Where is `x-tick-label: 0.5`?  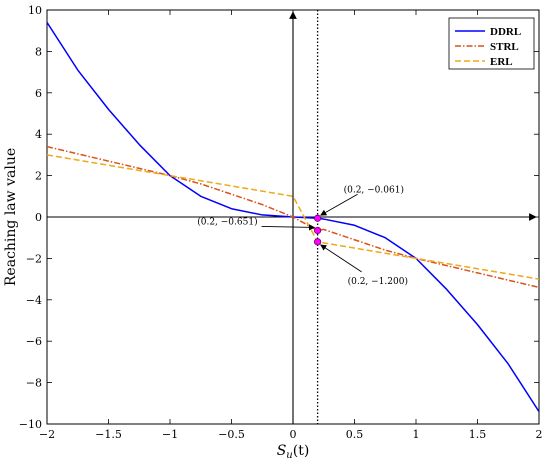 x-tick-label: 0.5 is located at coordinates (355, 434).